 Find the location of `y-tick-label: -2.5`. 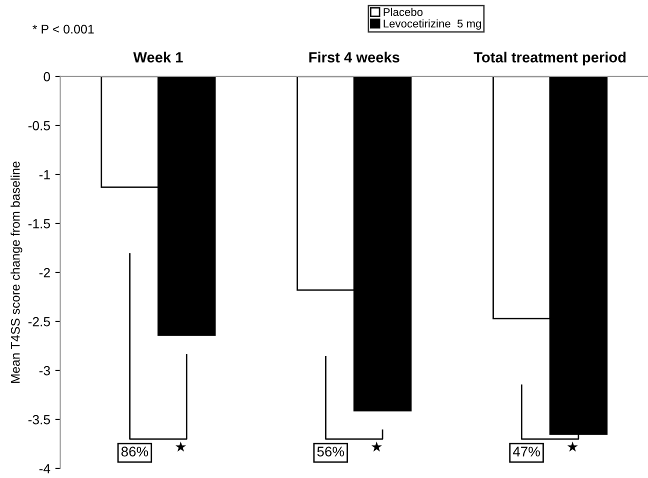

y-tick-label: -2.5 is located at coordinates (39, 321).